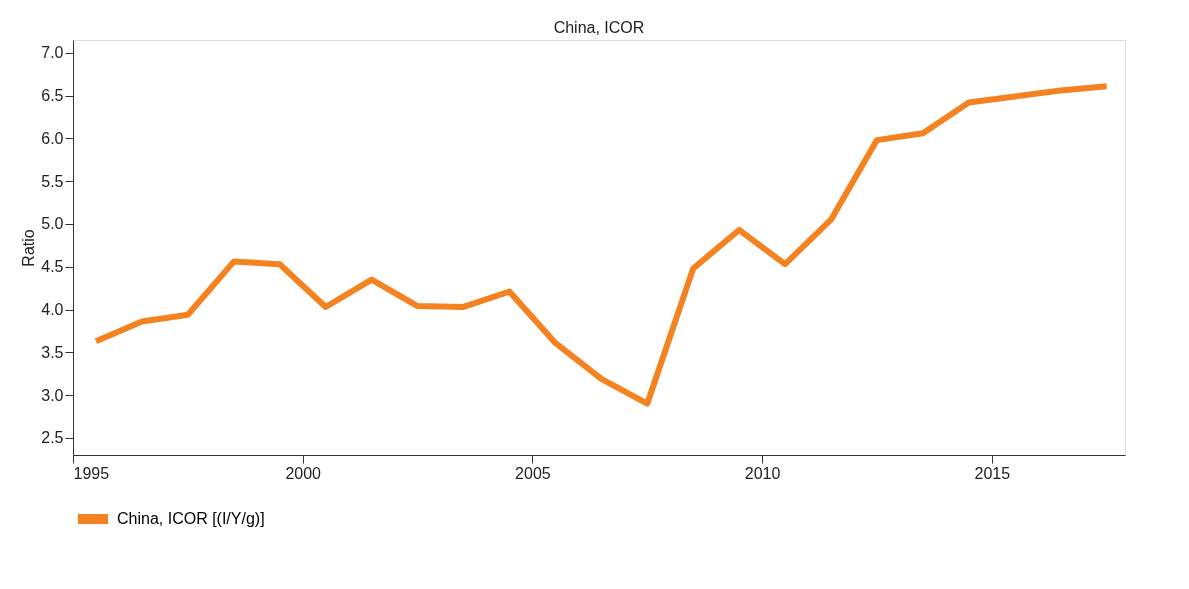  What do you see at coordinates (52, 138) in the screenshot?
I see `y-tick-label: 6.0` at bounding box center [52, 138].